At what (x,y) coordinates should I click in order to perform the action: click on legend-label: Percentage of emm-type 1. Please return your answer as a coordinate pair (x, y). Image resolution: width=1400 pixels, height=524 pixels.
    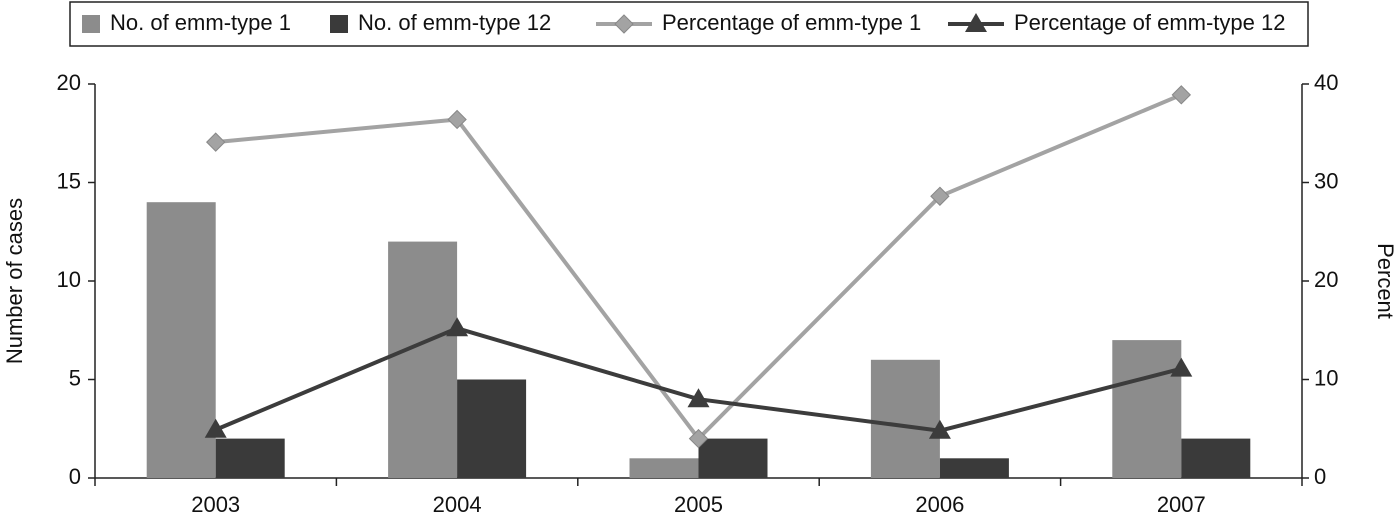
    Looking at the image, I should click on (791, 22).